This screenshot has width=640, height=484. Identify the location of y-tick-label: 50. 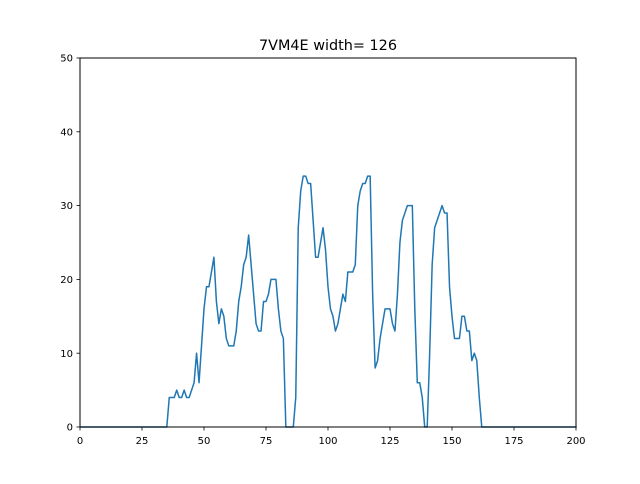
(66, 59).